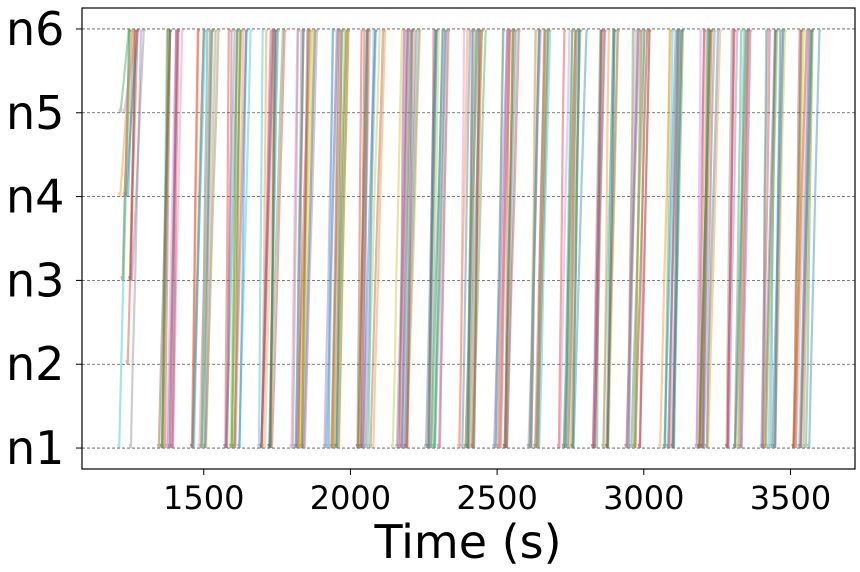  Describe the element at coordinates (35, 29) in the screenshot. I see `y-tick-label: n6` at that location.